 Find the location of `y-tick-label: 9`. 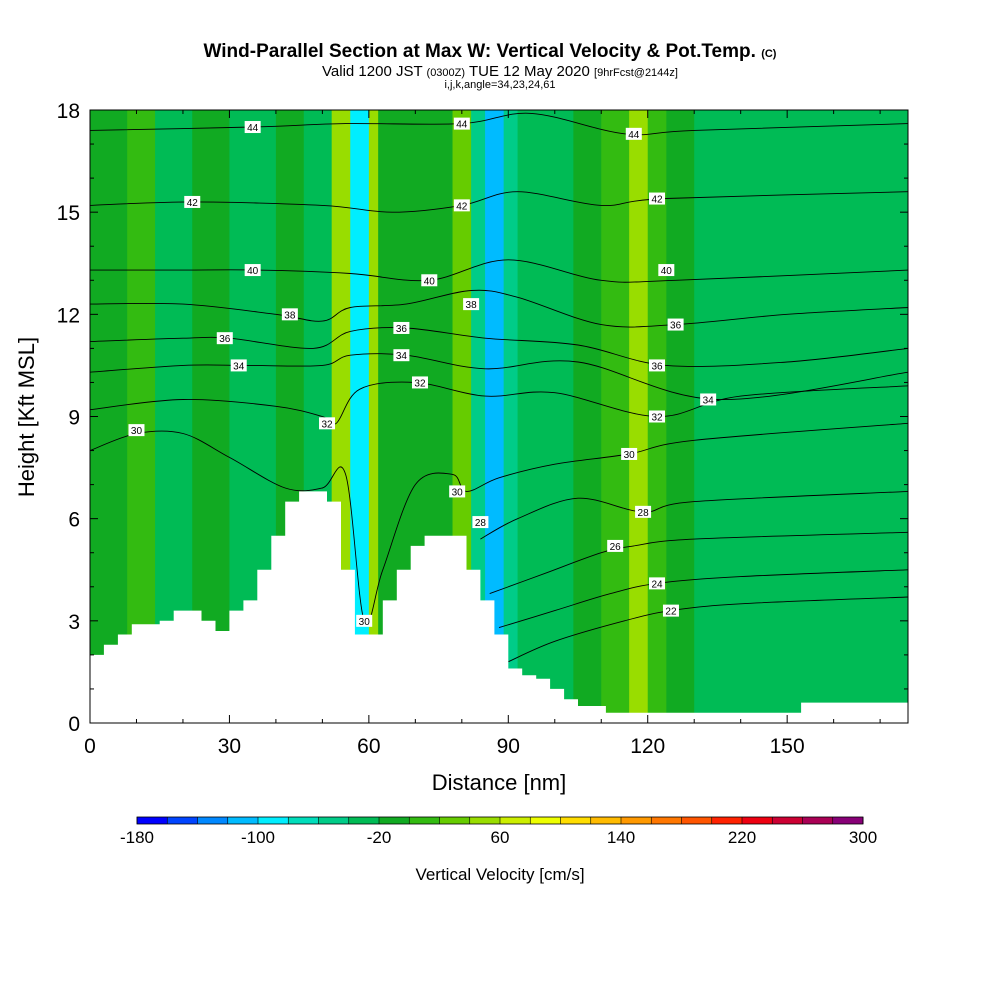

y-tick-label: 9 is located at coordinates (74, 418).